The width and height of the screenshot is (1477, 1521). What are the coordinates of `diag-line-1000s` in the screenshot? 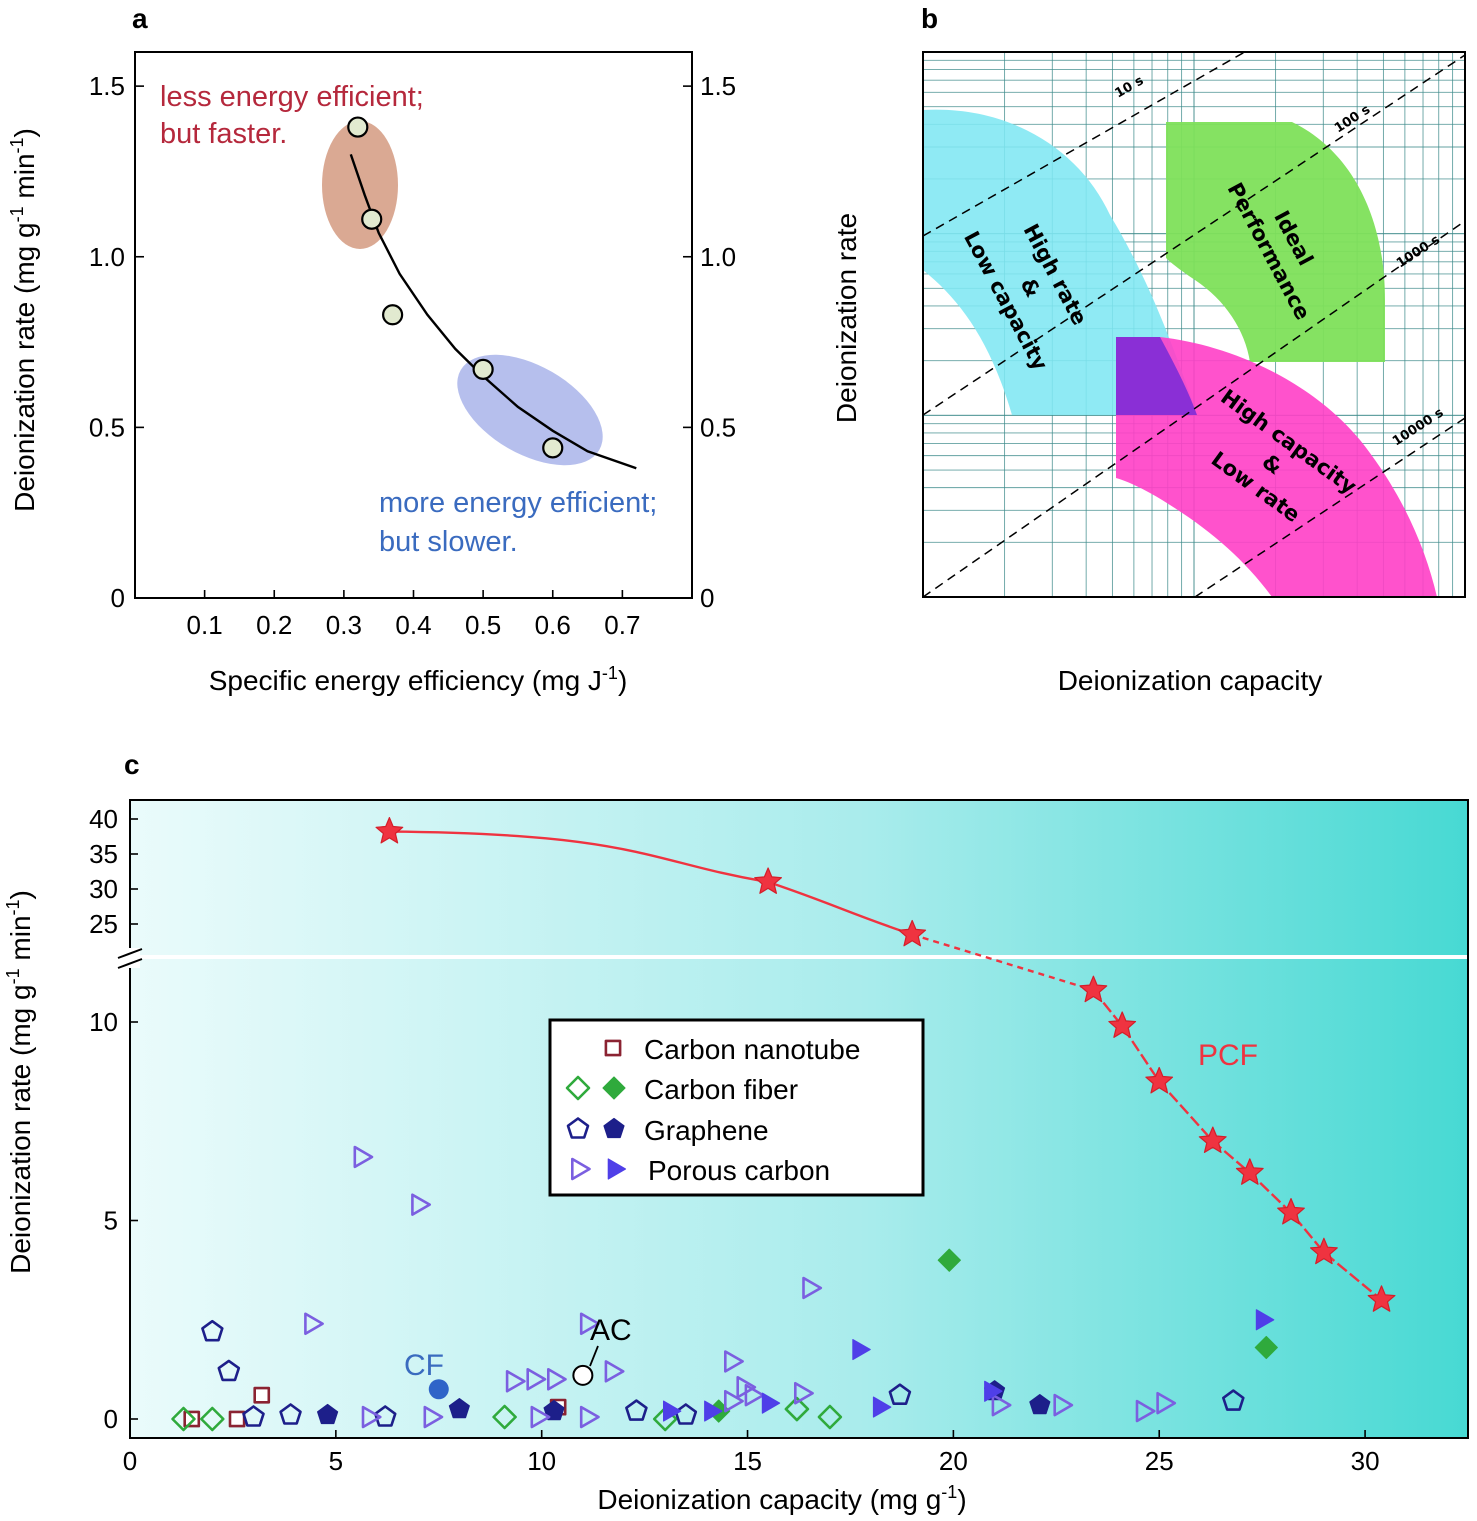 It's located at (1194, 408).